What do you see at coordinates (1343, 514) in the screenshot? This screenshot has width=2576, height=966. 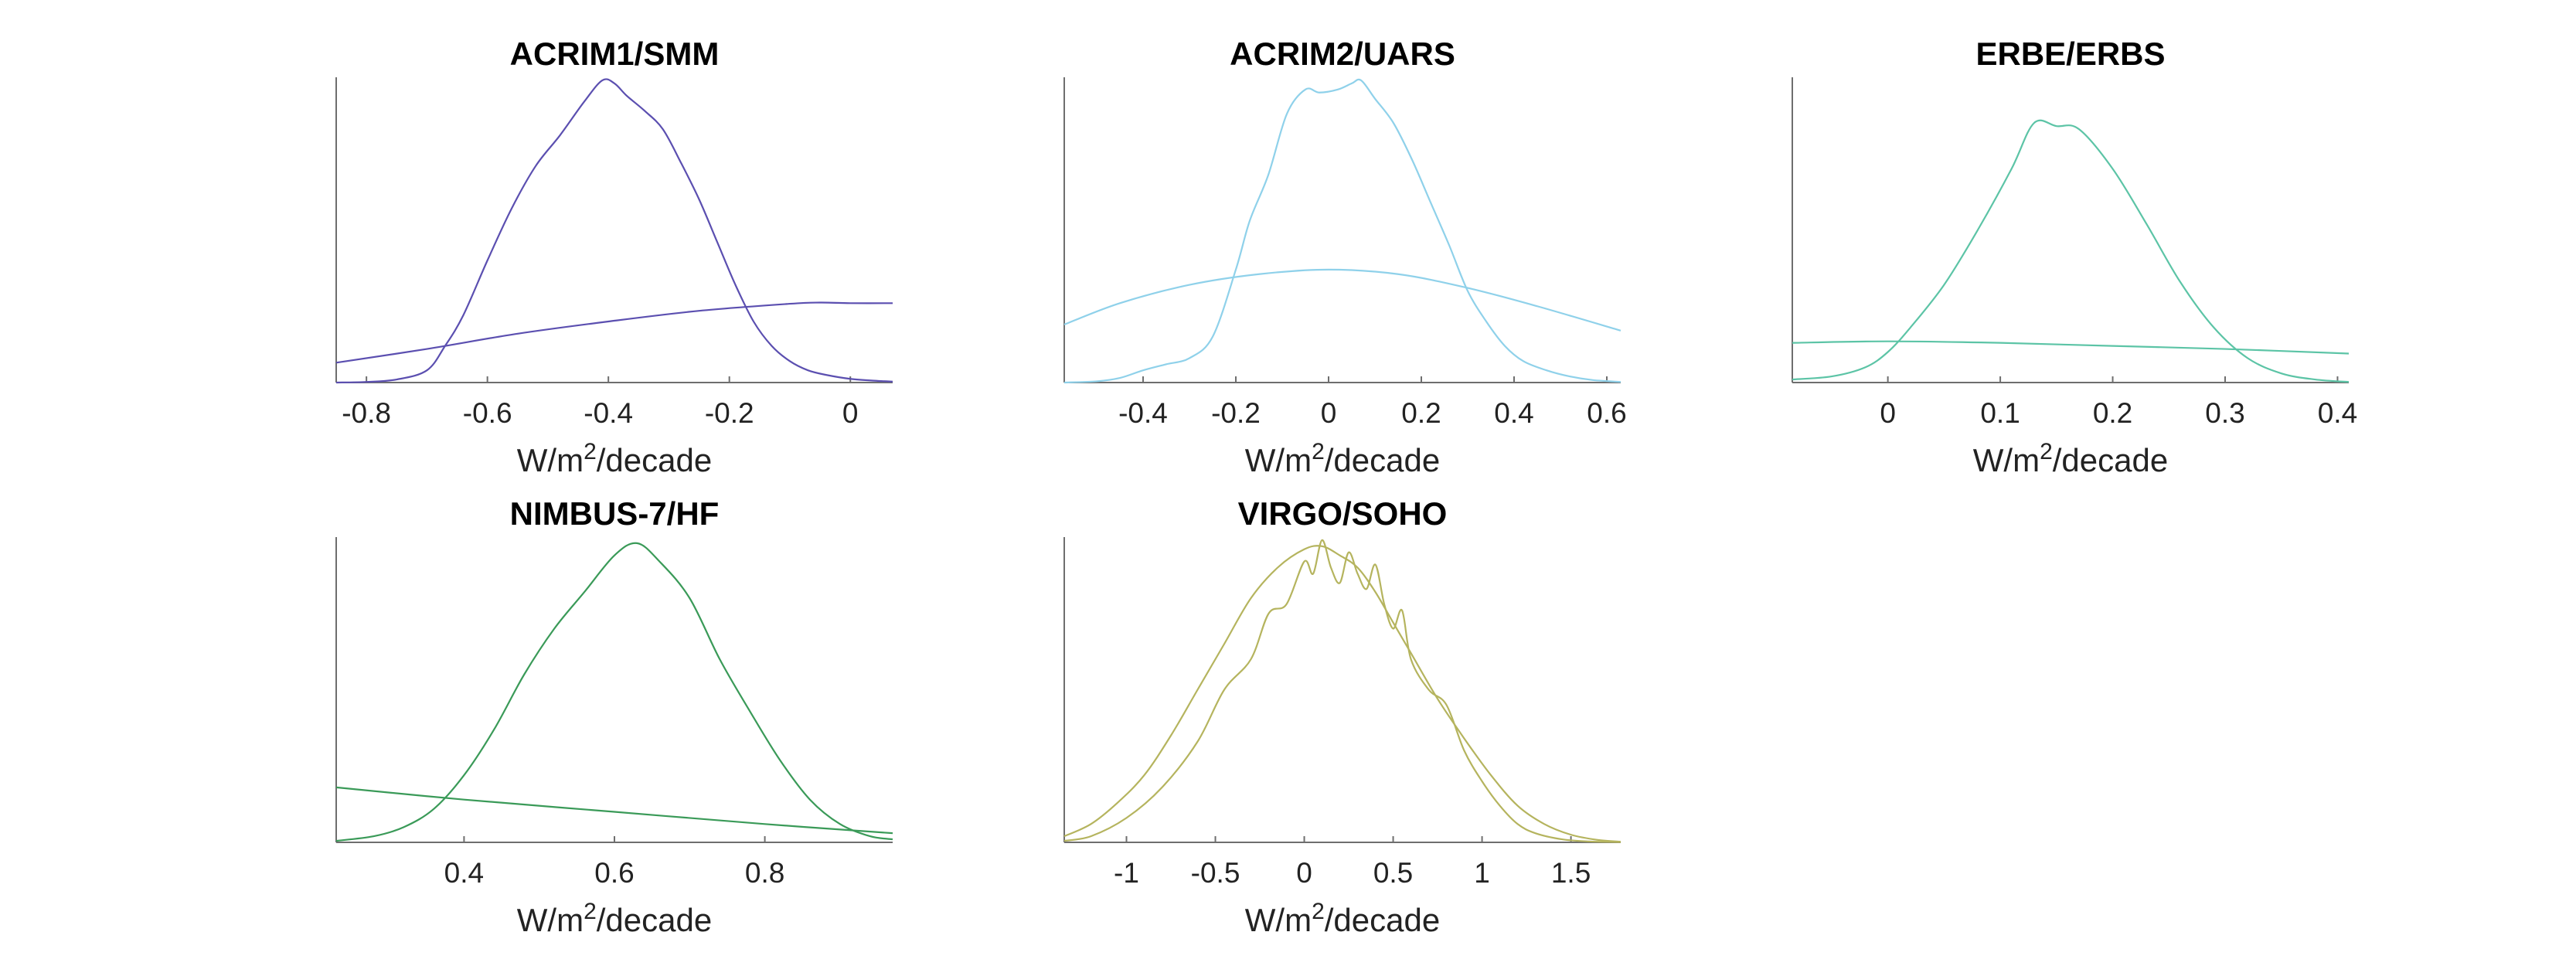 I see `panel-title: VIRGO/SOHO` at bounding box center [1343, 514].